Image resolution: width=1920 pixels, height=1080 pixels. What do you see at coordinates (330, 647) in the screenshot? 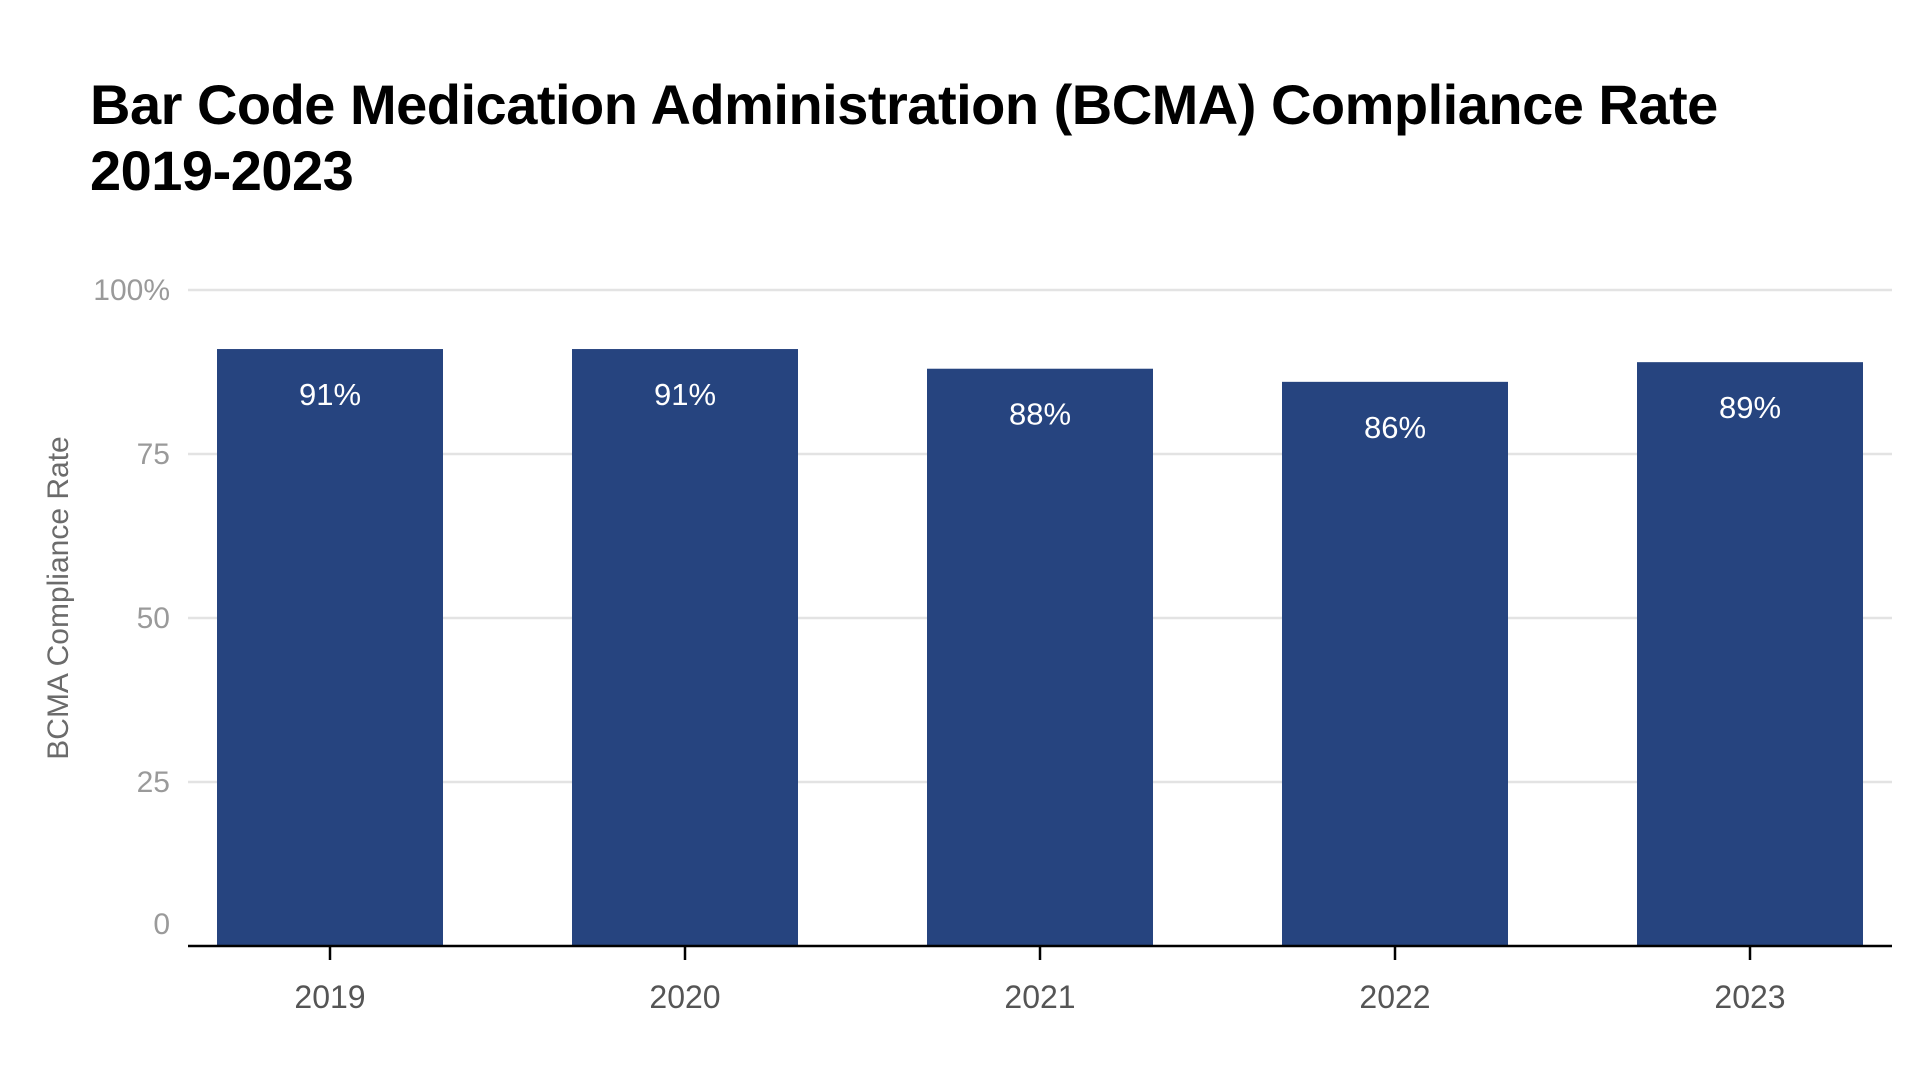
I see `bar-2019` at bounding box center [330, 647].